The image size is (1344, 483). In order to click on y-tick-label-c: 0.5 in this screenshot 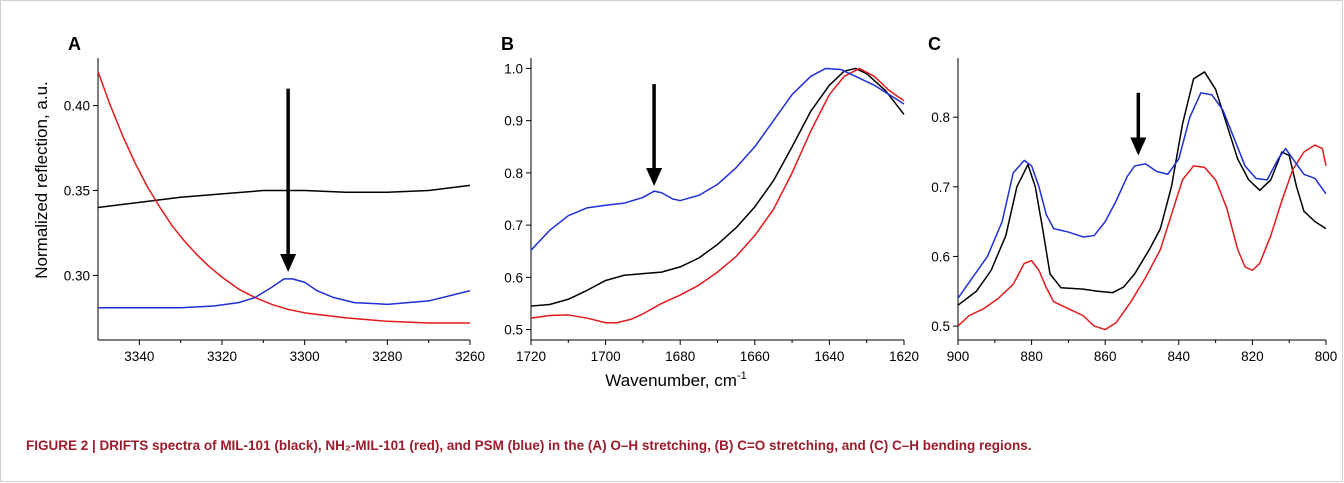, I will do `click(940, 326)`.